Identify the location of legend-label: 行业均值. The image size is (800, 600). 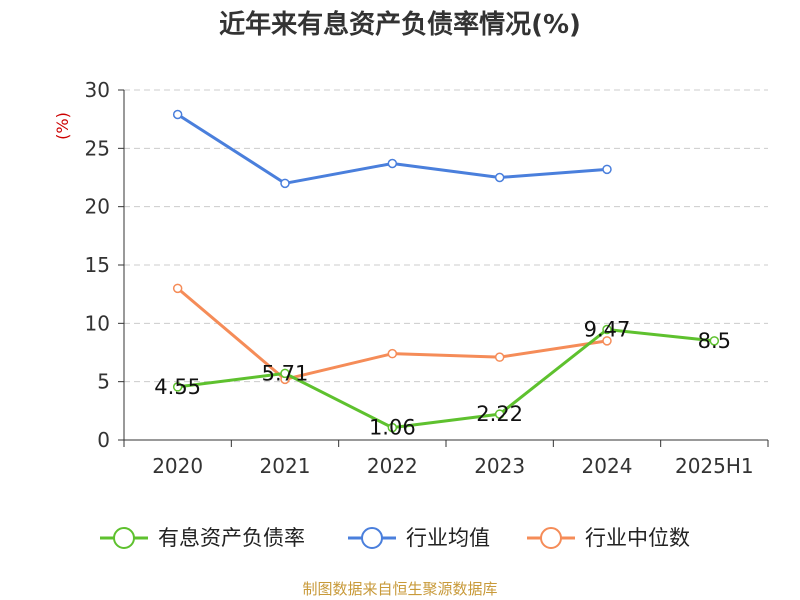
(448, 538).